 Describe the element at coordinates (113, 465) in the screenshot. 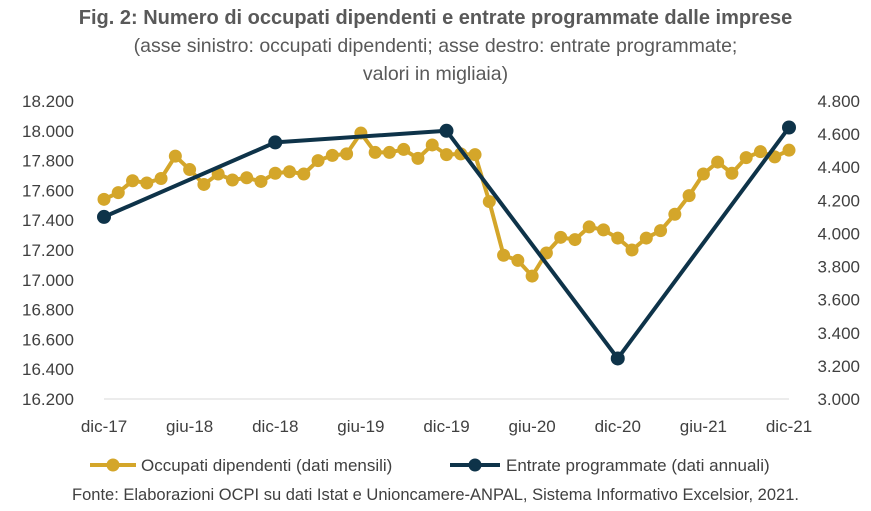

I see `legend-marker-occupati` at that location.